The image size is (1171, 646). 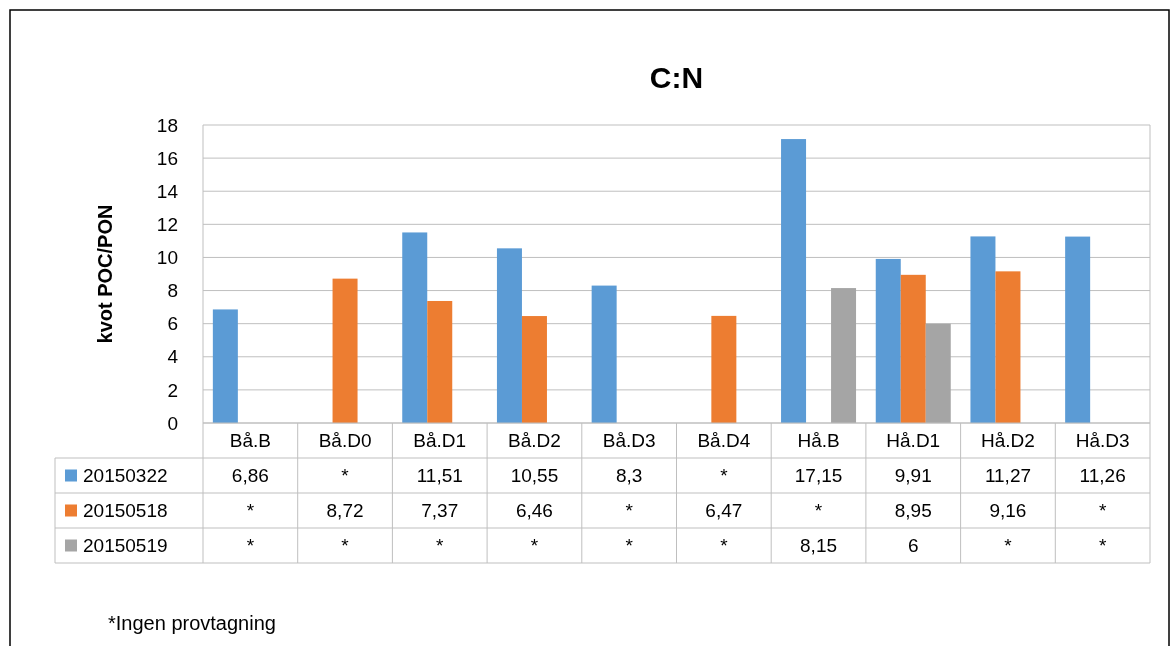 I want to click on y-tick-label: 8, so click(x=172, y=291).